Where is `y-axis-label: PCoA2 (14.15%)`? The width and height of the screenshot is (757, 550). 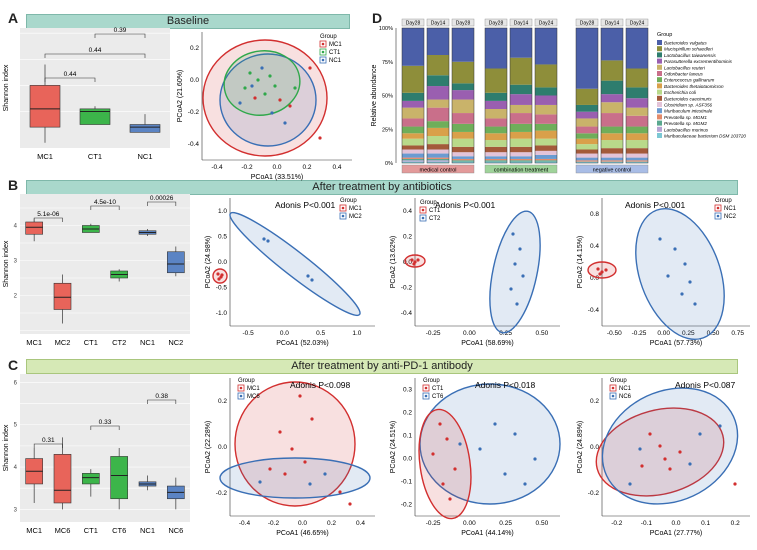 y-axis-label: PCoA2 (14.15%) is located at coordinates (580, 262).